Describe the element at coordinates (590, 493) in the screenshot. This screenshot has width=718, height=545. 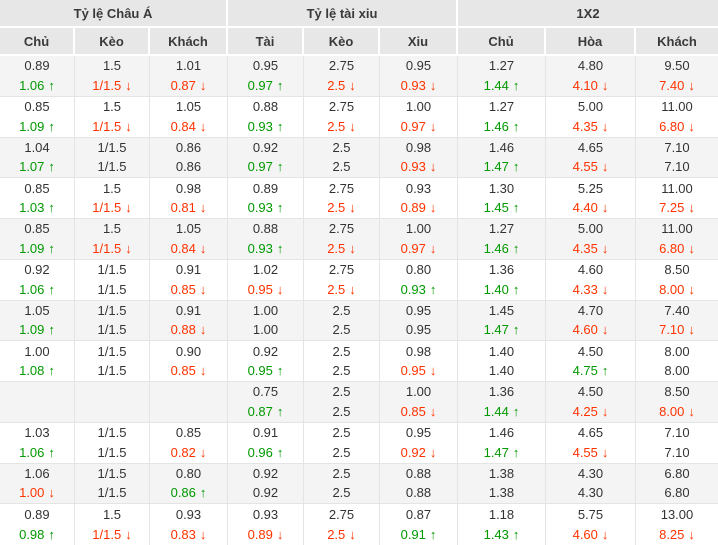
I see `current-odds-value: 4.30` at that location.